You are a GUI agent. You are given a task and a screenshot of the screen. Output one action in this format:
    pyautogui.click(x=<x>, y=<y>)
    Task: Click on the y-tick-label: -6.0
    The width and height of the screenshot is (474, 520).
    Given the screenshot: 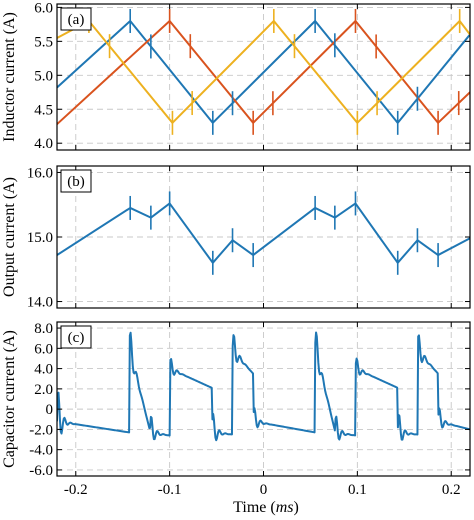 What is the action you would take?
    pyautogui.click(x=41, y=471)
    